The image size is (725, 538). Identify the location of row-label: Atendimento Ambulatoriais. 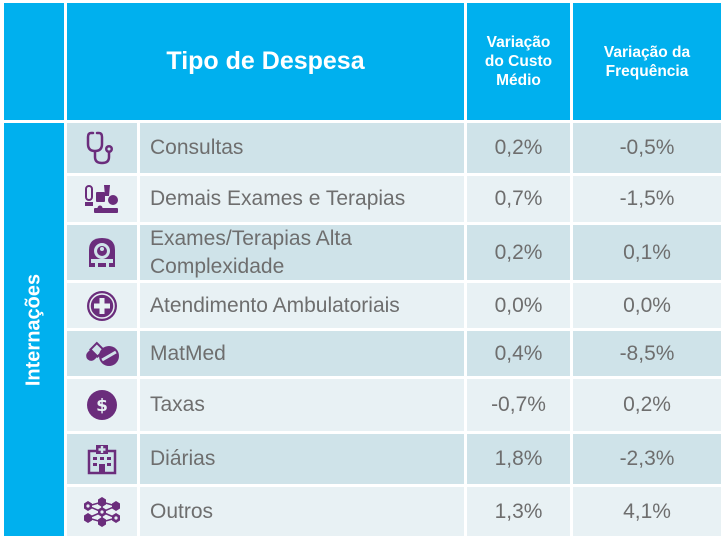
(302, 305).